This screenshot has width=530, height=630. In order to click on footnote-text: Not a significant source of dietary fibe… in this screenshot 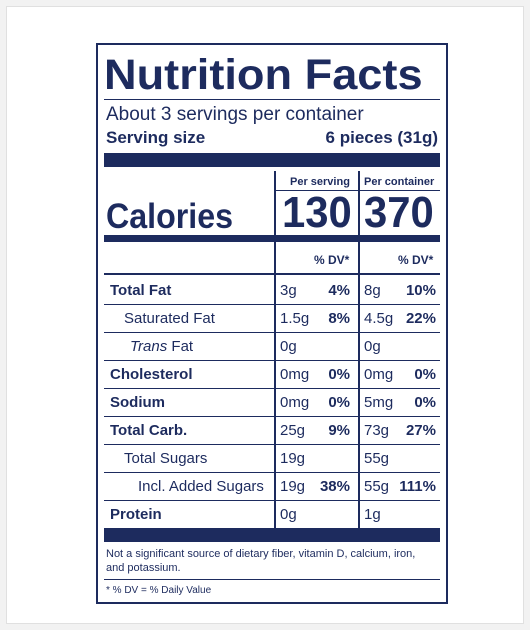, I will do `click(261, 561)`.